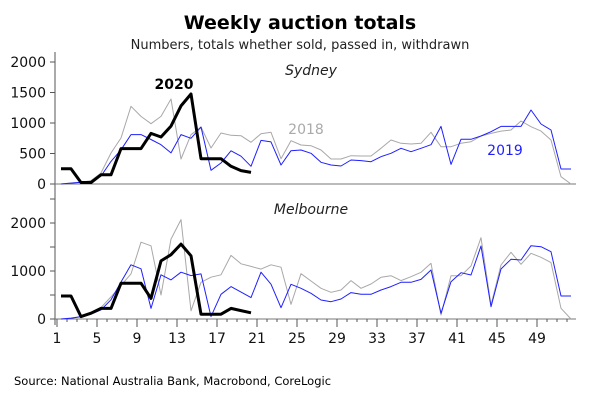  What do you see at coordinates (297, 339) in the screenshot?
I see `x-tick-label: 25` at bounding box center [297, 339].